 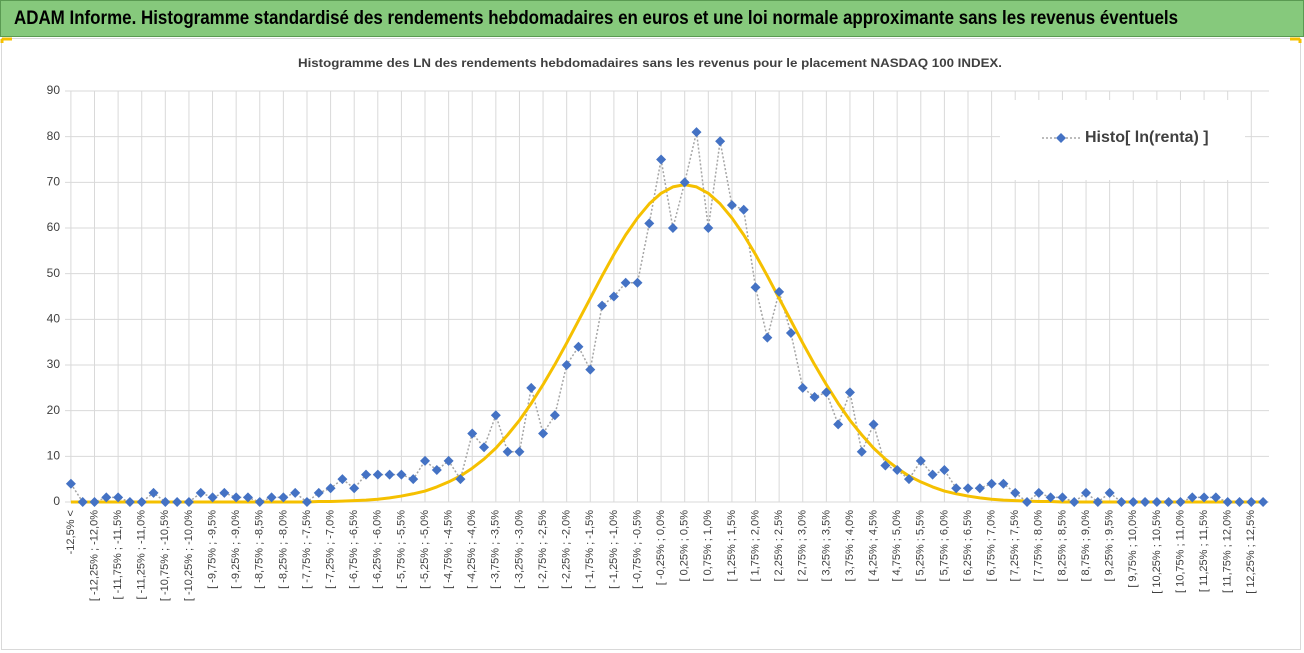 I want to click on legend-label: Histo[ ln(renta) ], so click(x=1147, y=137).